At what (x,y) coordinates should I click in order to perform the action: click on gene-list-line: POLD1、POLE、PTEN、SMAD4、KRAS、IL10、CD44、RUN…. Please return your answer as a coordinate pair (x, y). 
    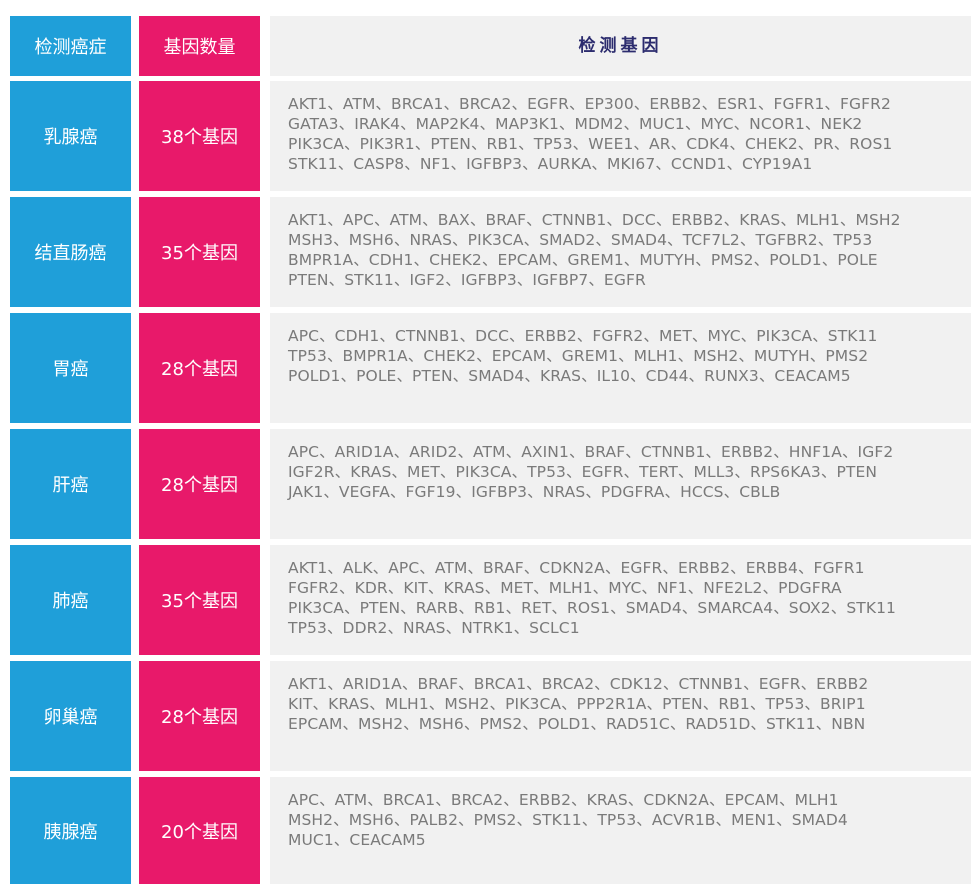
    Looking at the image, I should click on (569, 376).